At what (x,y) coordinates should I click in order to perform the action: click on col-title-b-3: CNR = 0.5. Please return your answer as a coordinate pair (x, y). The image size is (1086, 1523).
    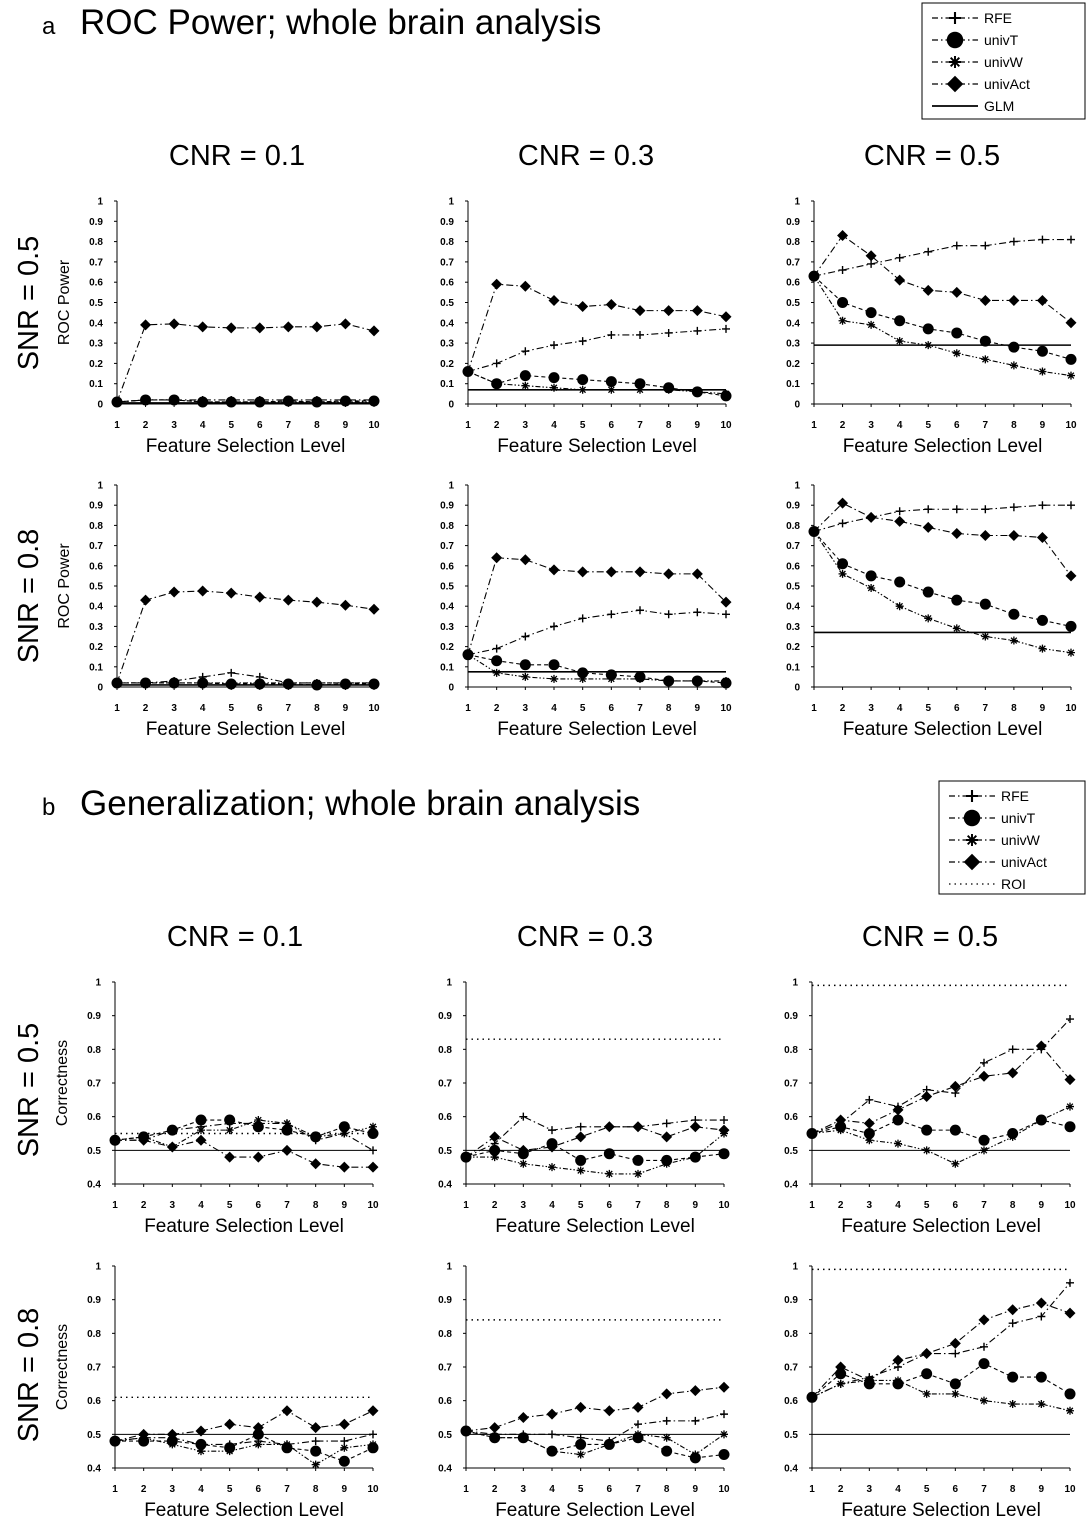
    Looking at the image, I should click on (930, 937).